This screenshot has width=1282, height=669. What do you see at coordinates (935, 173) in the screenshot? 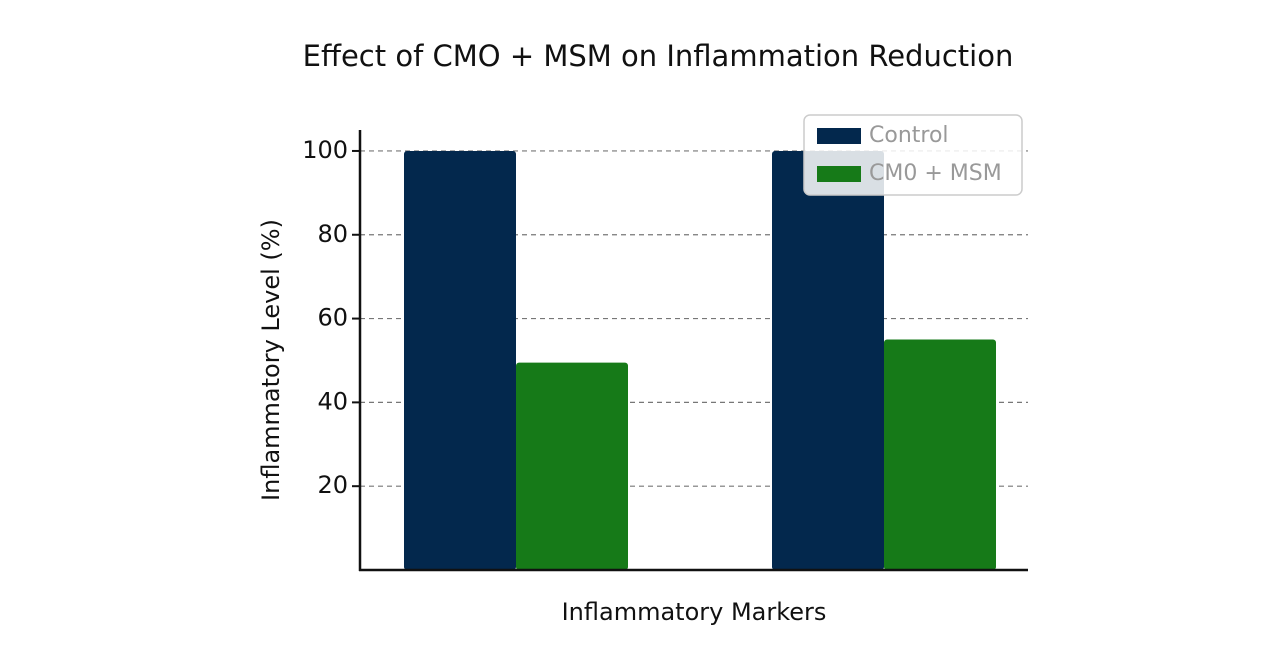
I see `legend-label: CM0 + MSM` at bounding box center [935, 173].